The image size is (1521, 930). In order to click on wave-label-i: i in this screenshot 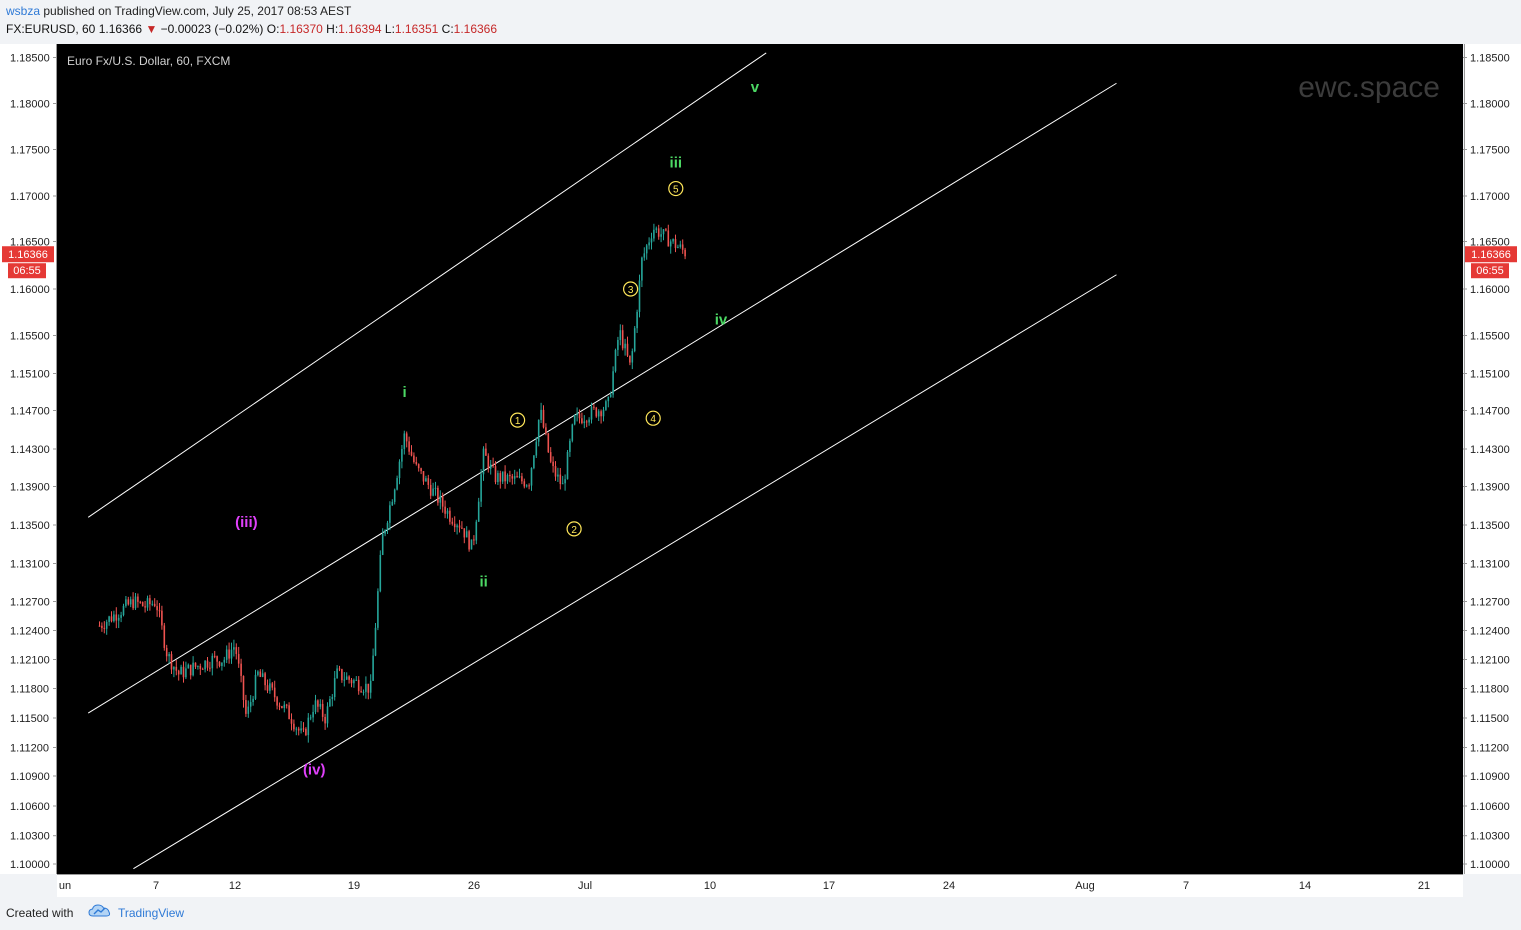, I will do `click(405, 392)`.